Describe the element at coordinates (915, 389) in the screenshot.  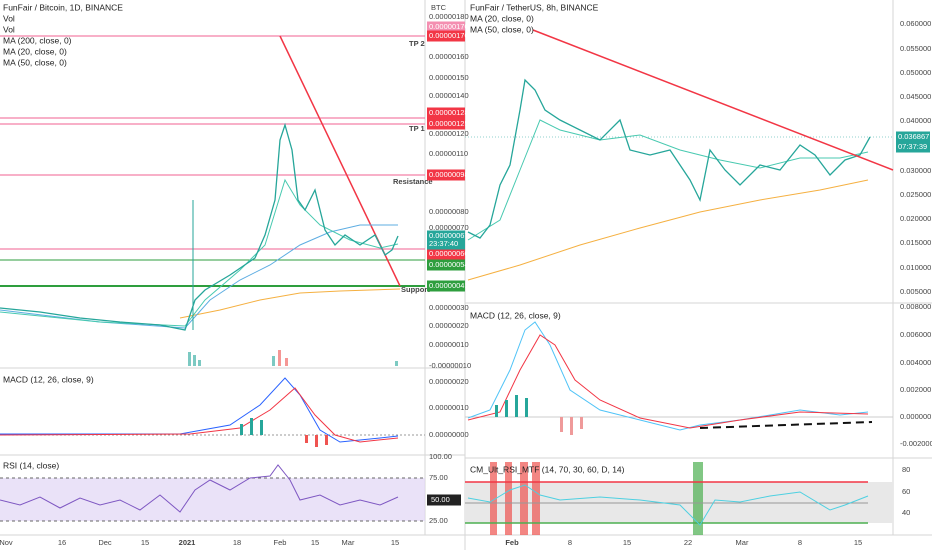
I see `macd-axis-label: 0.002000` at that location.